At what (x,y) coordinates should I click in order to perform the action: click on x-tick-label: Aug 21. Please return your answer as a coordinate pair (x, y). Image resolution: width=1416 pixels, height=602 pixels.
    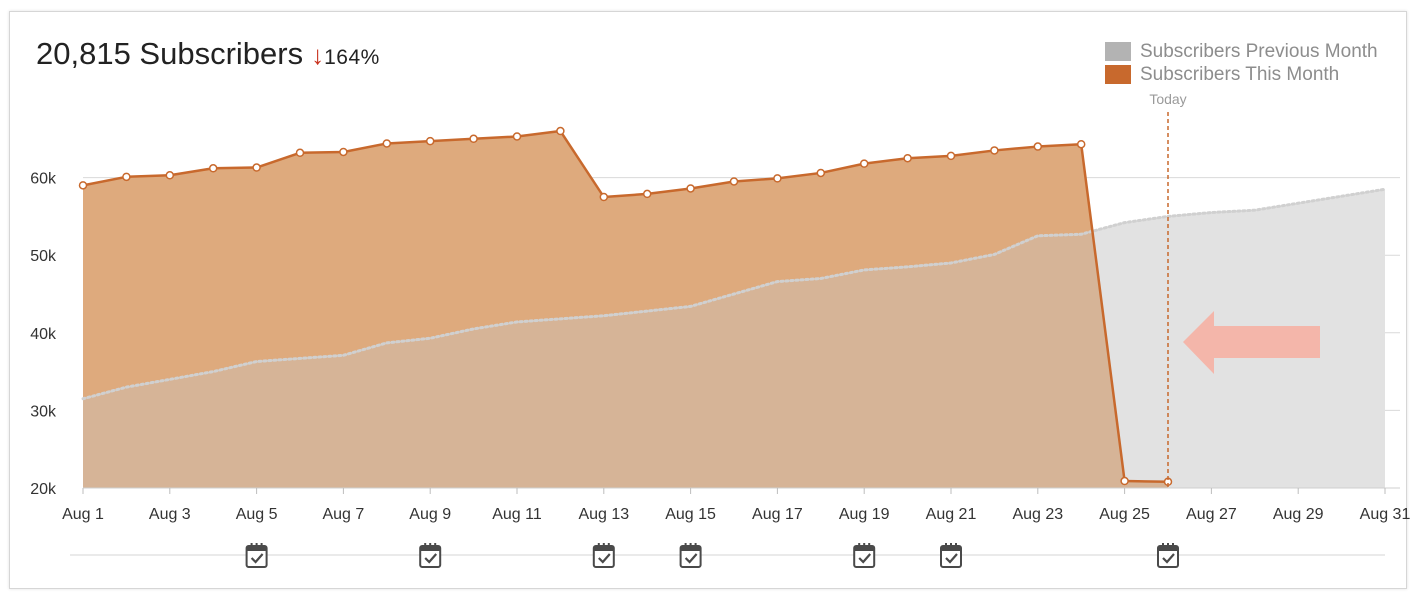
    Looking at the image, I should click on (951, 514).